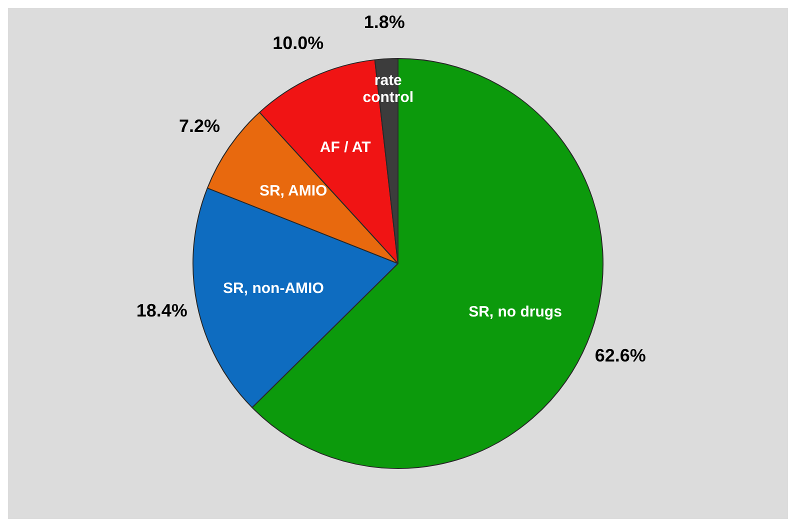 The width and height of the screenshot is (796, 527). I want to click on slice-label: SR, AMIO, so click(293, 191).